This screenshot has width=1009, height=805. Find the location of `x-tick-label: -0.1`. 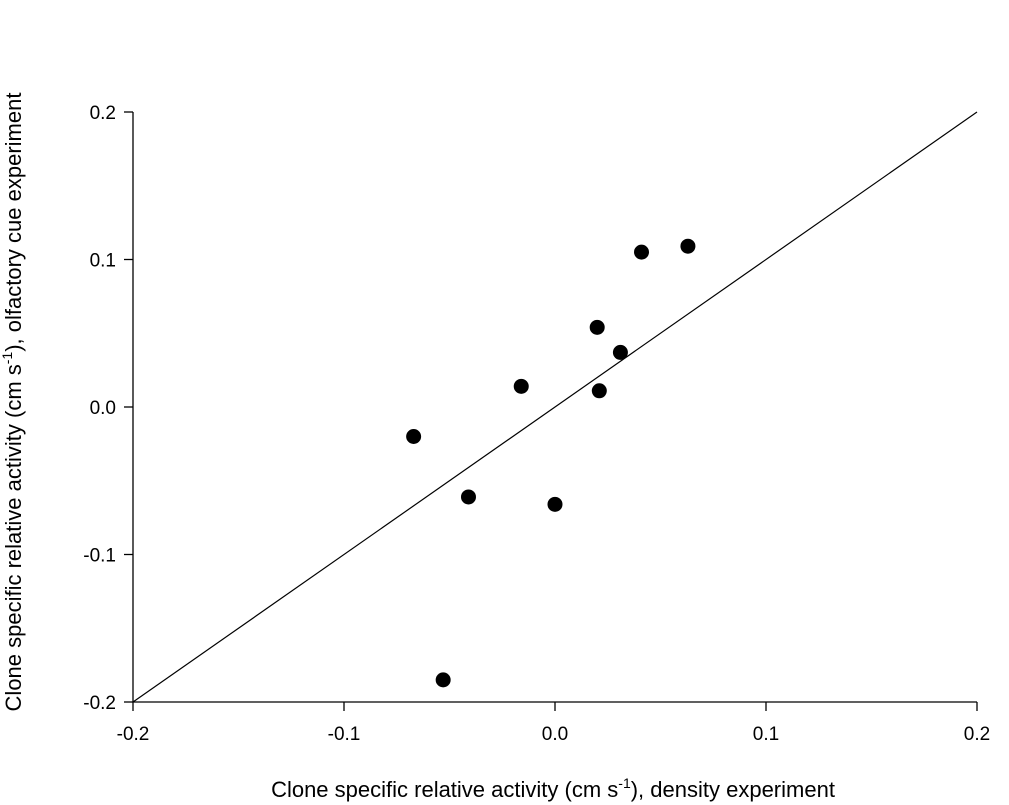

x-tick-label: -0.1 is located at coordinates (344, 734).